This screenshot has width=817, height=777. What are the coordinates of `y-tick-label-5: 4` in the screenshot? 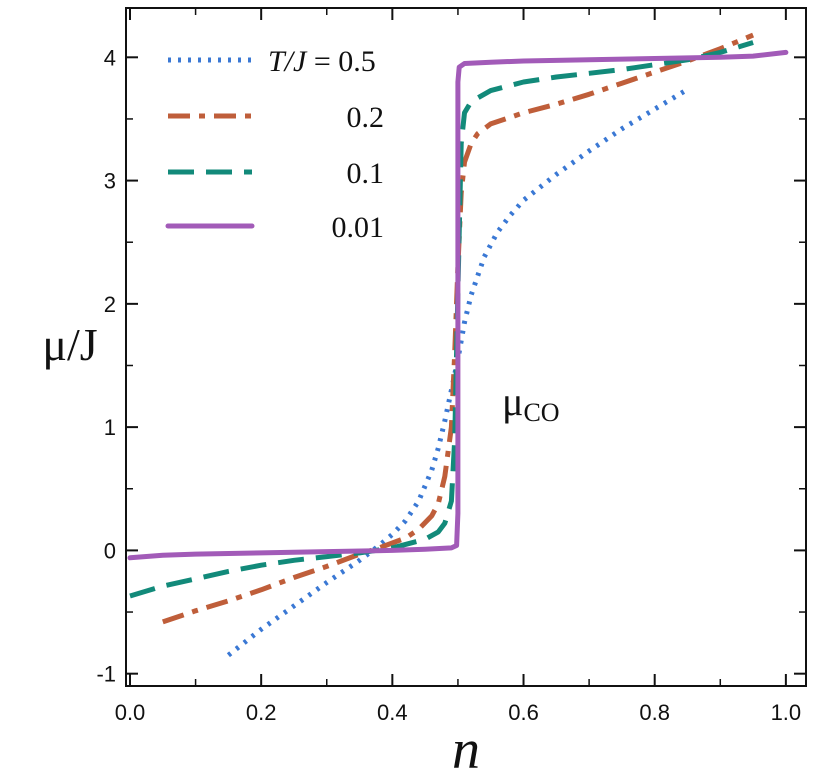 It's located at (110, 57).